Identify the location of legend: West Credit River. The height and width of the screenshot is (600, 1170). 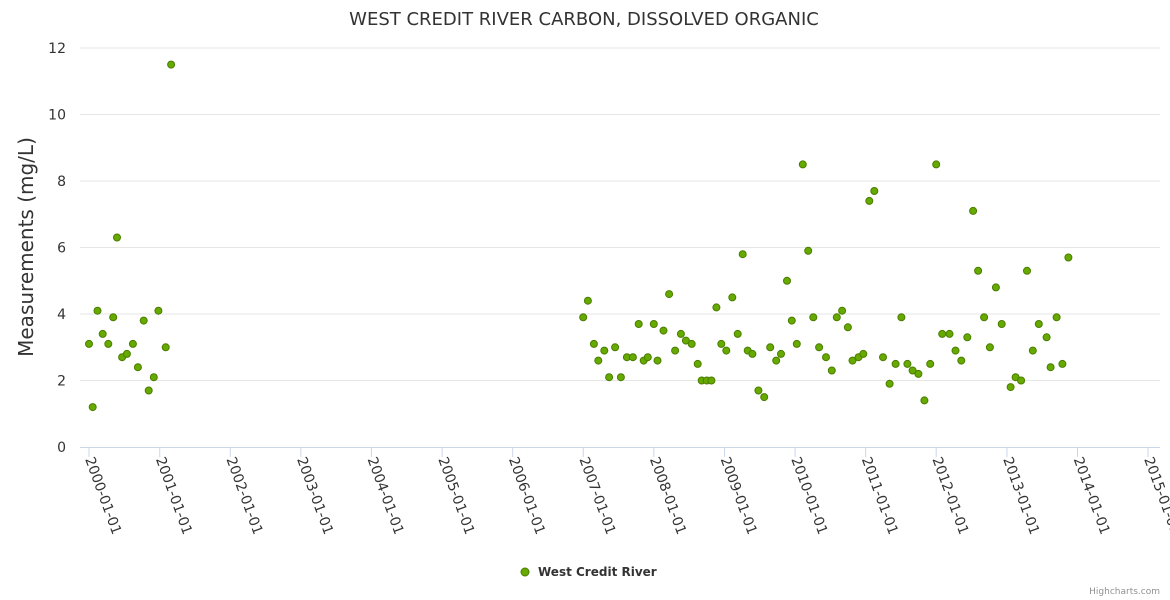
(588, 572).